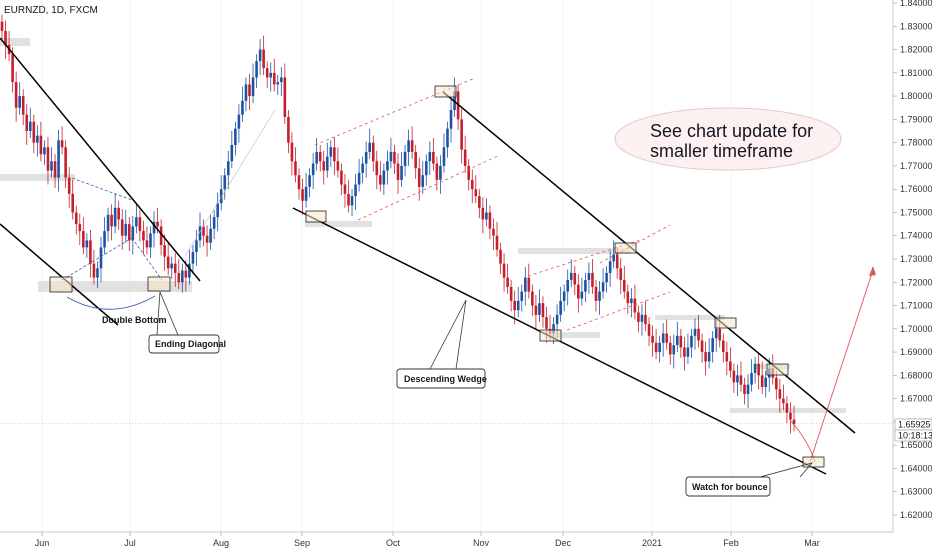 The image size is (932, 550). I want to click on y-tick-label: 1.70000, so click(916, 329).